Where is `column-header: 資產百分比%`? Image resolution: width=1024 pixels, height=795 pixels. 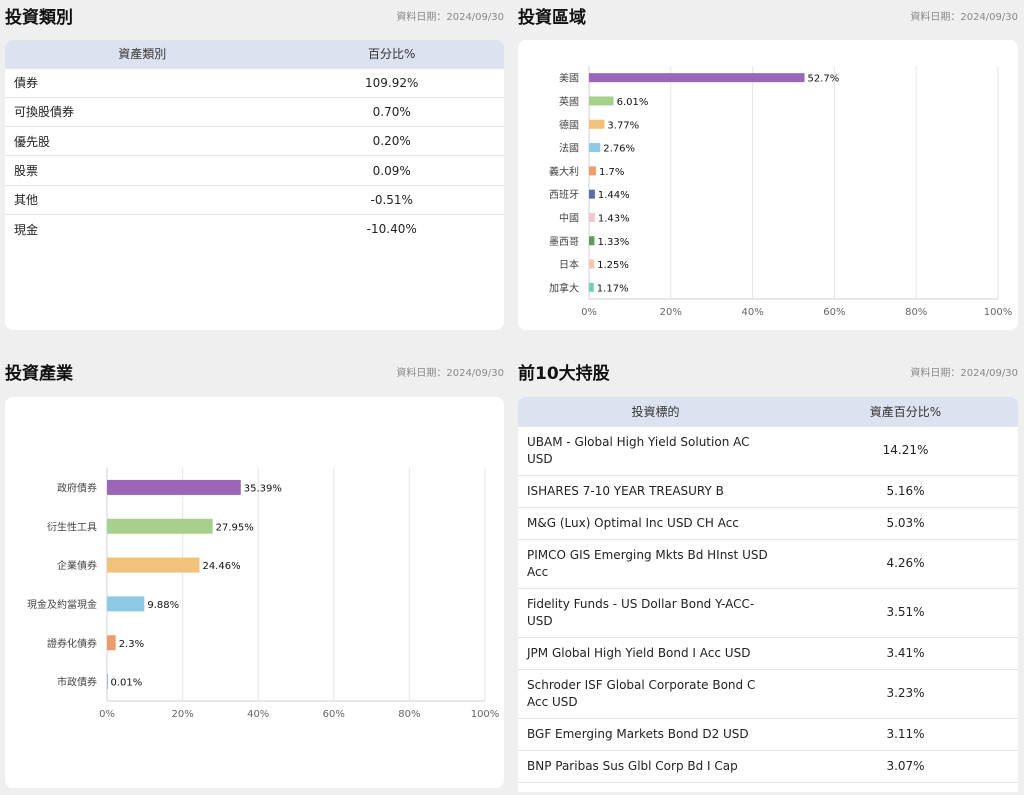
column-header: 資產百分比% is located at coordinates (905, 411).